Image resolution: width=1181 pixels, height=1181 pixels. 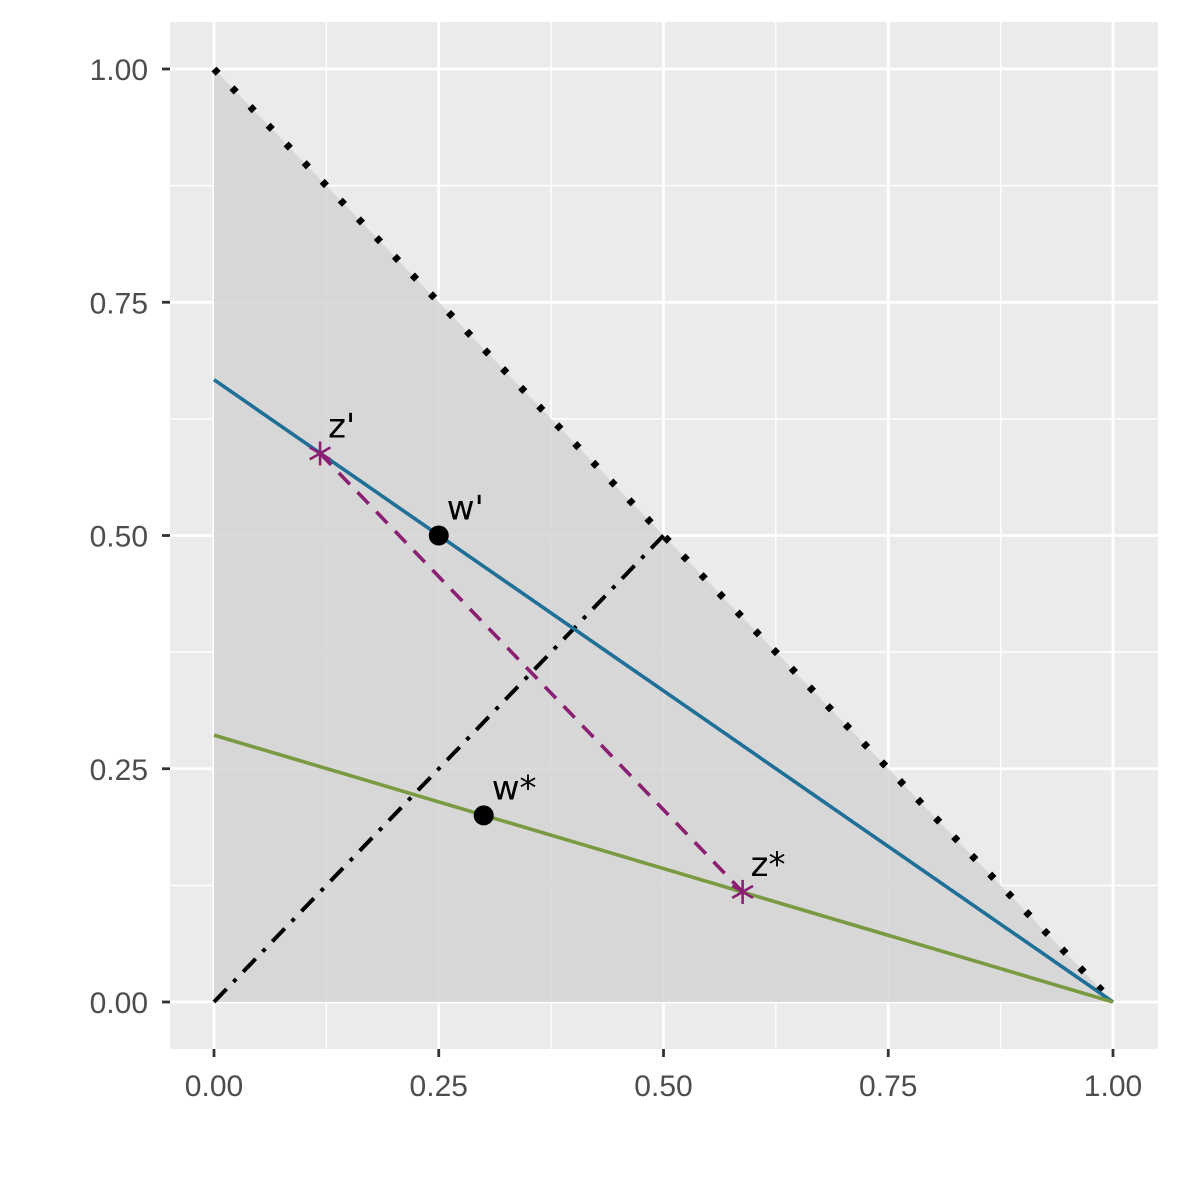 What do you see at coordinates (768, 865) in the screenshot?
I see `z-star-label: z*` at bounding box center [768, 865].